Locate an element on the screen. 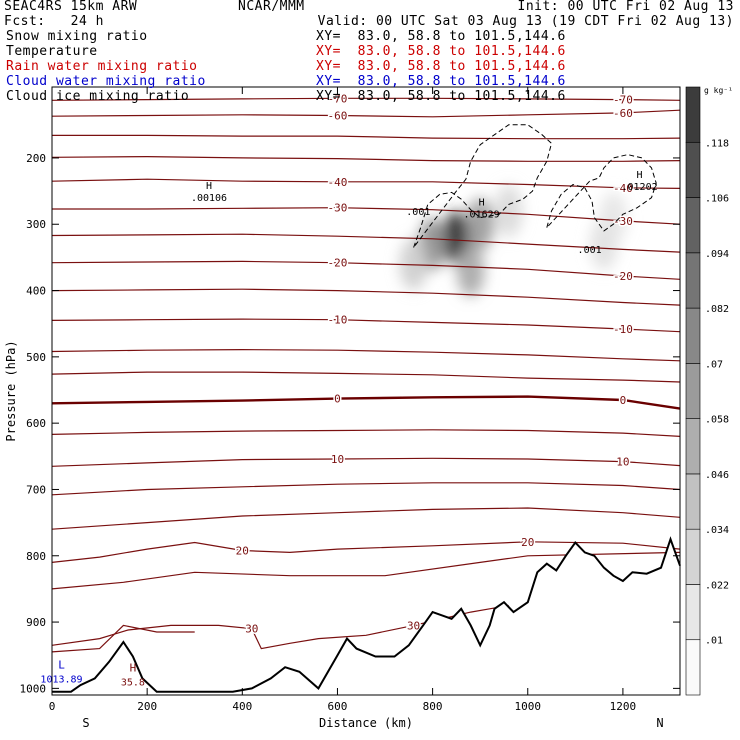 The image size is (740, 740). x-tick-label: 600 is located at coordinates (338, 706).